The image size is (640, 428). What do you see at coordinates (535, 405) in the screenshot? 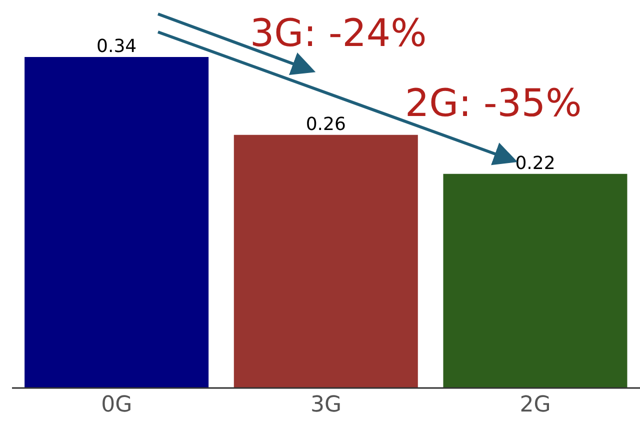
I see `x-tick-label: 2G` at bounding box center [535, 405].